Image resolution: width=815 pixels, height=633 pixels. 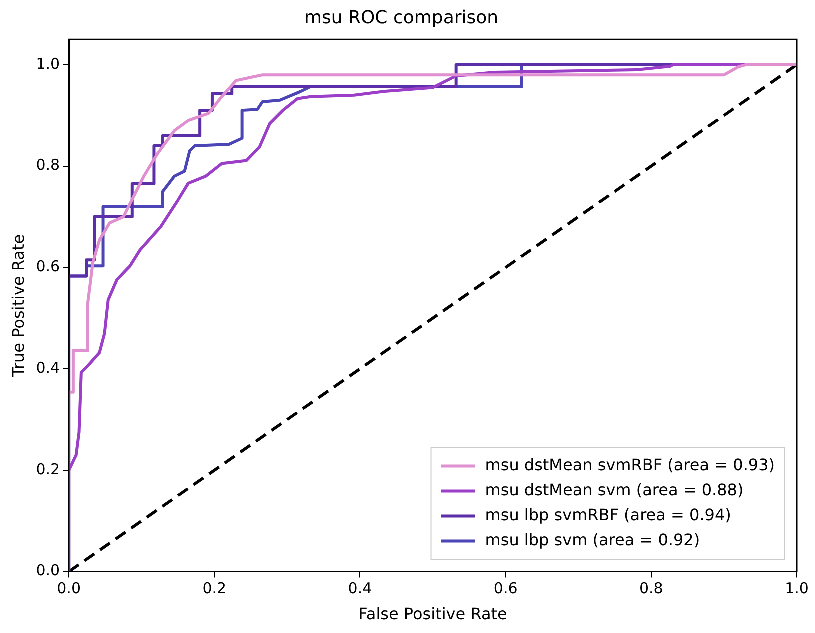 What do you see at coordinates (48, 367) in the screenshot?
I see `y-tick-label: 0.4` at bounding box center [48, 367].